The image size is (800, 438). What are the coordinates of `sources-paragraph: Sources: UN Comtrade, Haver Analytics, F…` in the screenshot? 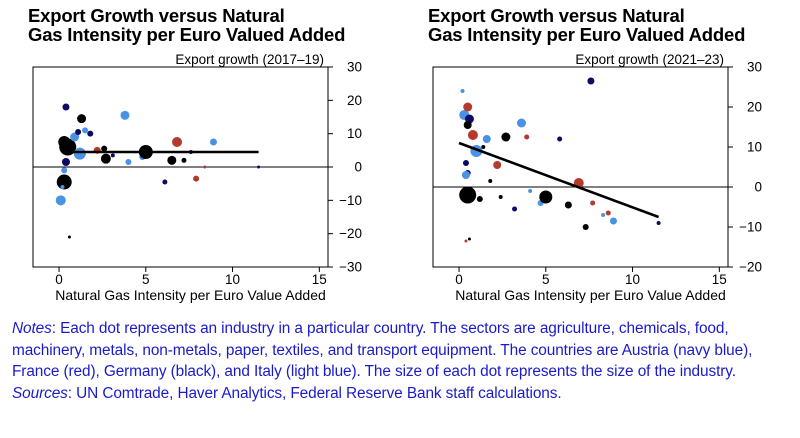 It's located at (402, 394).